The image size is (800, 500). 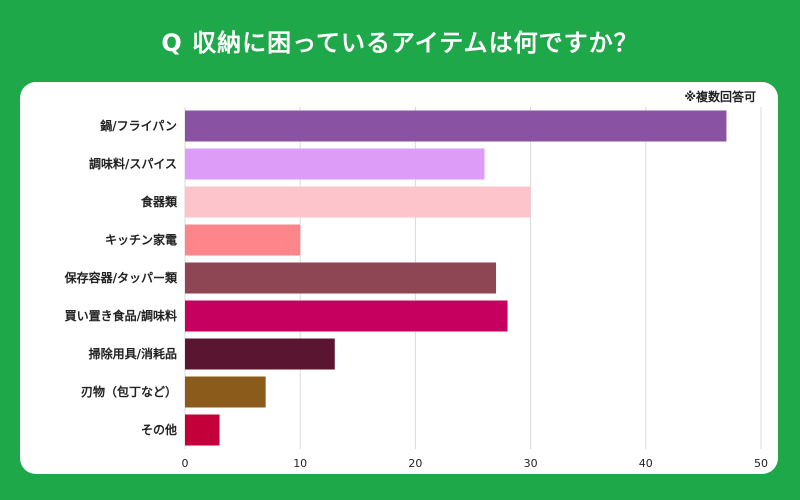 What do you see at coordinates (159, 201) in the screenshot?
I see `category-label: 食器類` at bounding box center [159, 201].